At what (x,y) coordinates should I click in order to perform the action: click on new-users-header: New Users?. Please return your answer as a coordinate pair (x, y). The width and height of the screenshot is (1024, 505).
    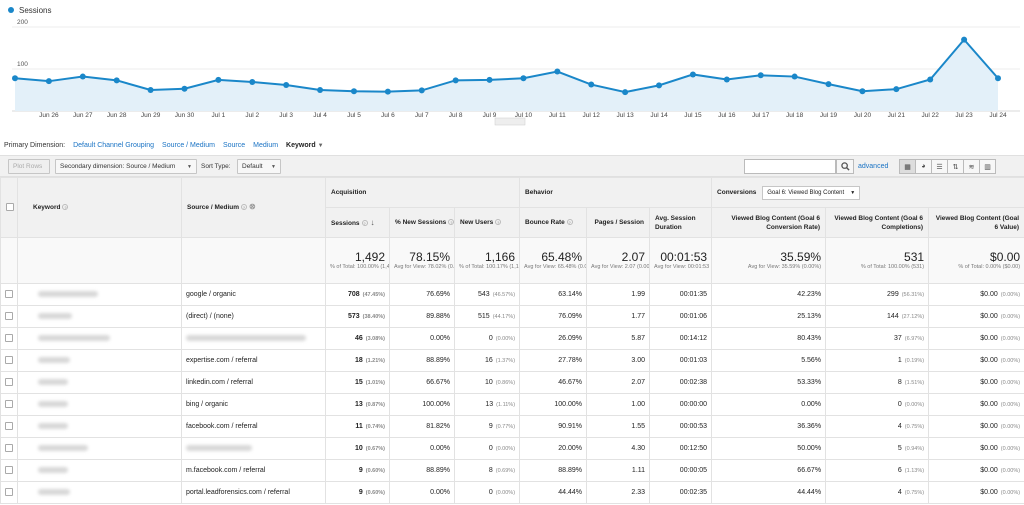
    Looking at the image, I should click on (487, 222).